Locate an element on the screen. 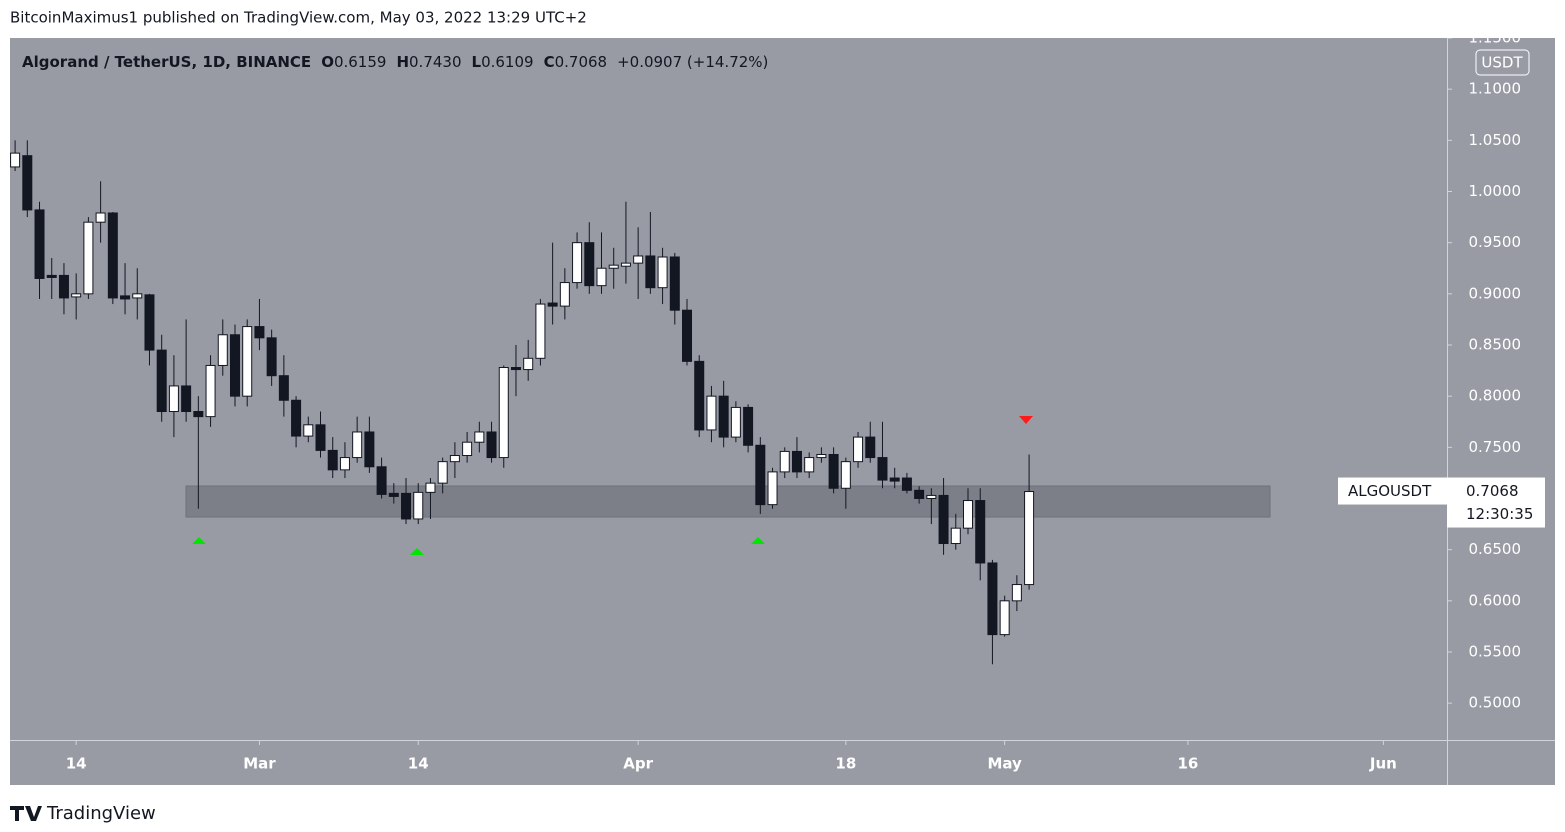 This screenshot has width=1565, height=832. support-zone is located at coordinates (728, 501).